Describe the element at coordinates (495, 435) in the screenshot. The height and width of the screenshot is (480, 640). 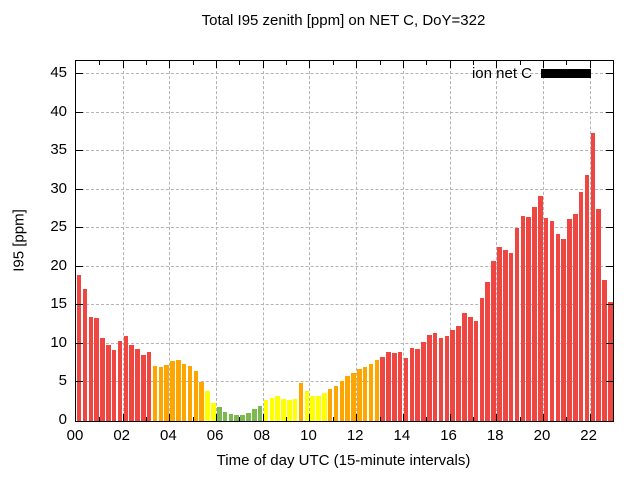
I see `x-tick-label: 18` at that location.